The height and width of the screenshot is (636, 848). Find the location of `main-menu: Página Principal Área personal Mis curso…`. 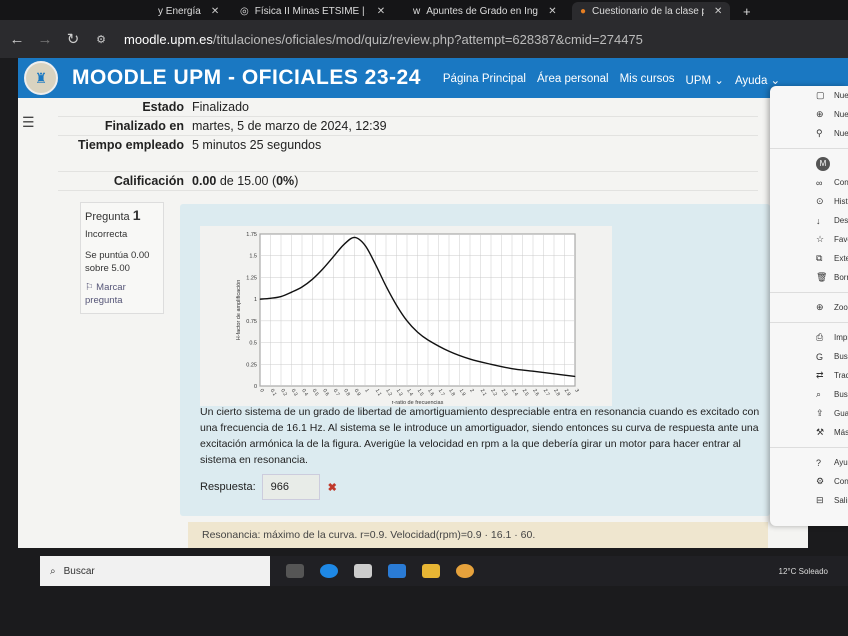

main-menu: Página Principal Área personal Mis curso… is located at coordinates (611, 80).